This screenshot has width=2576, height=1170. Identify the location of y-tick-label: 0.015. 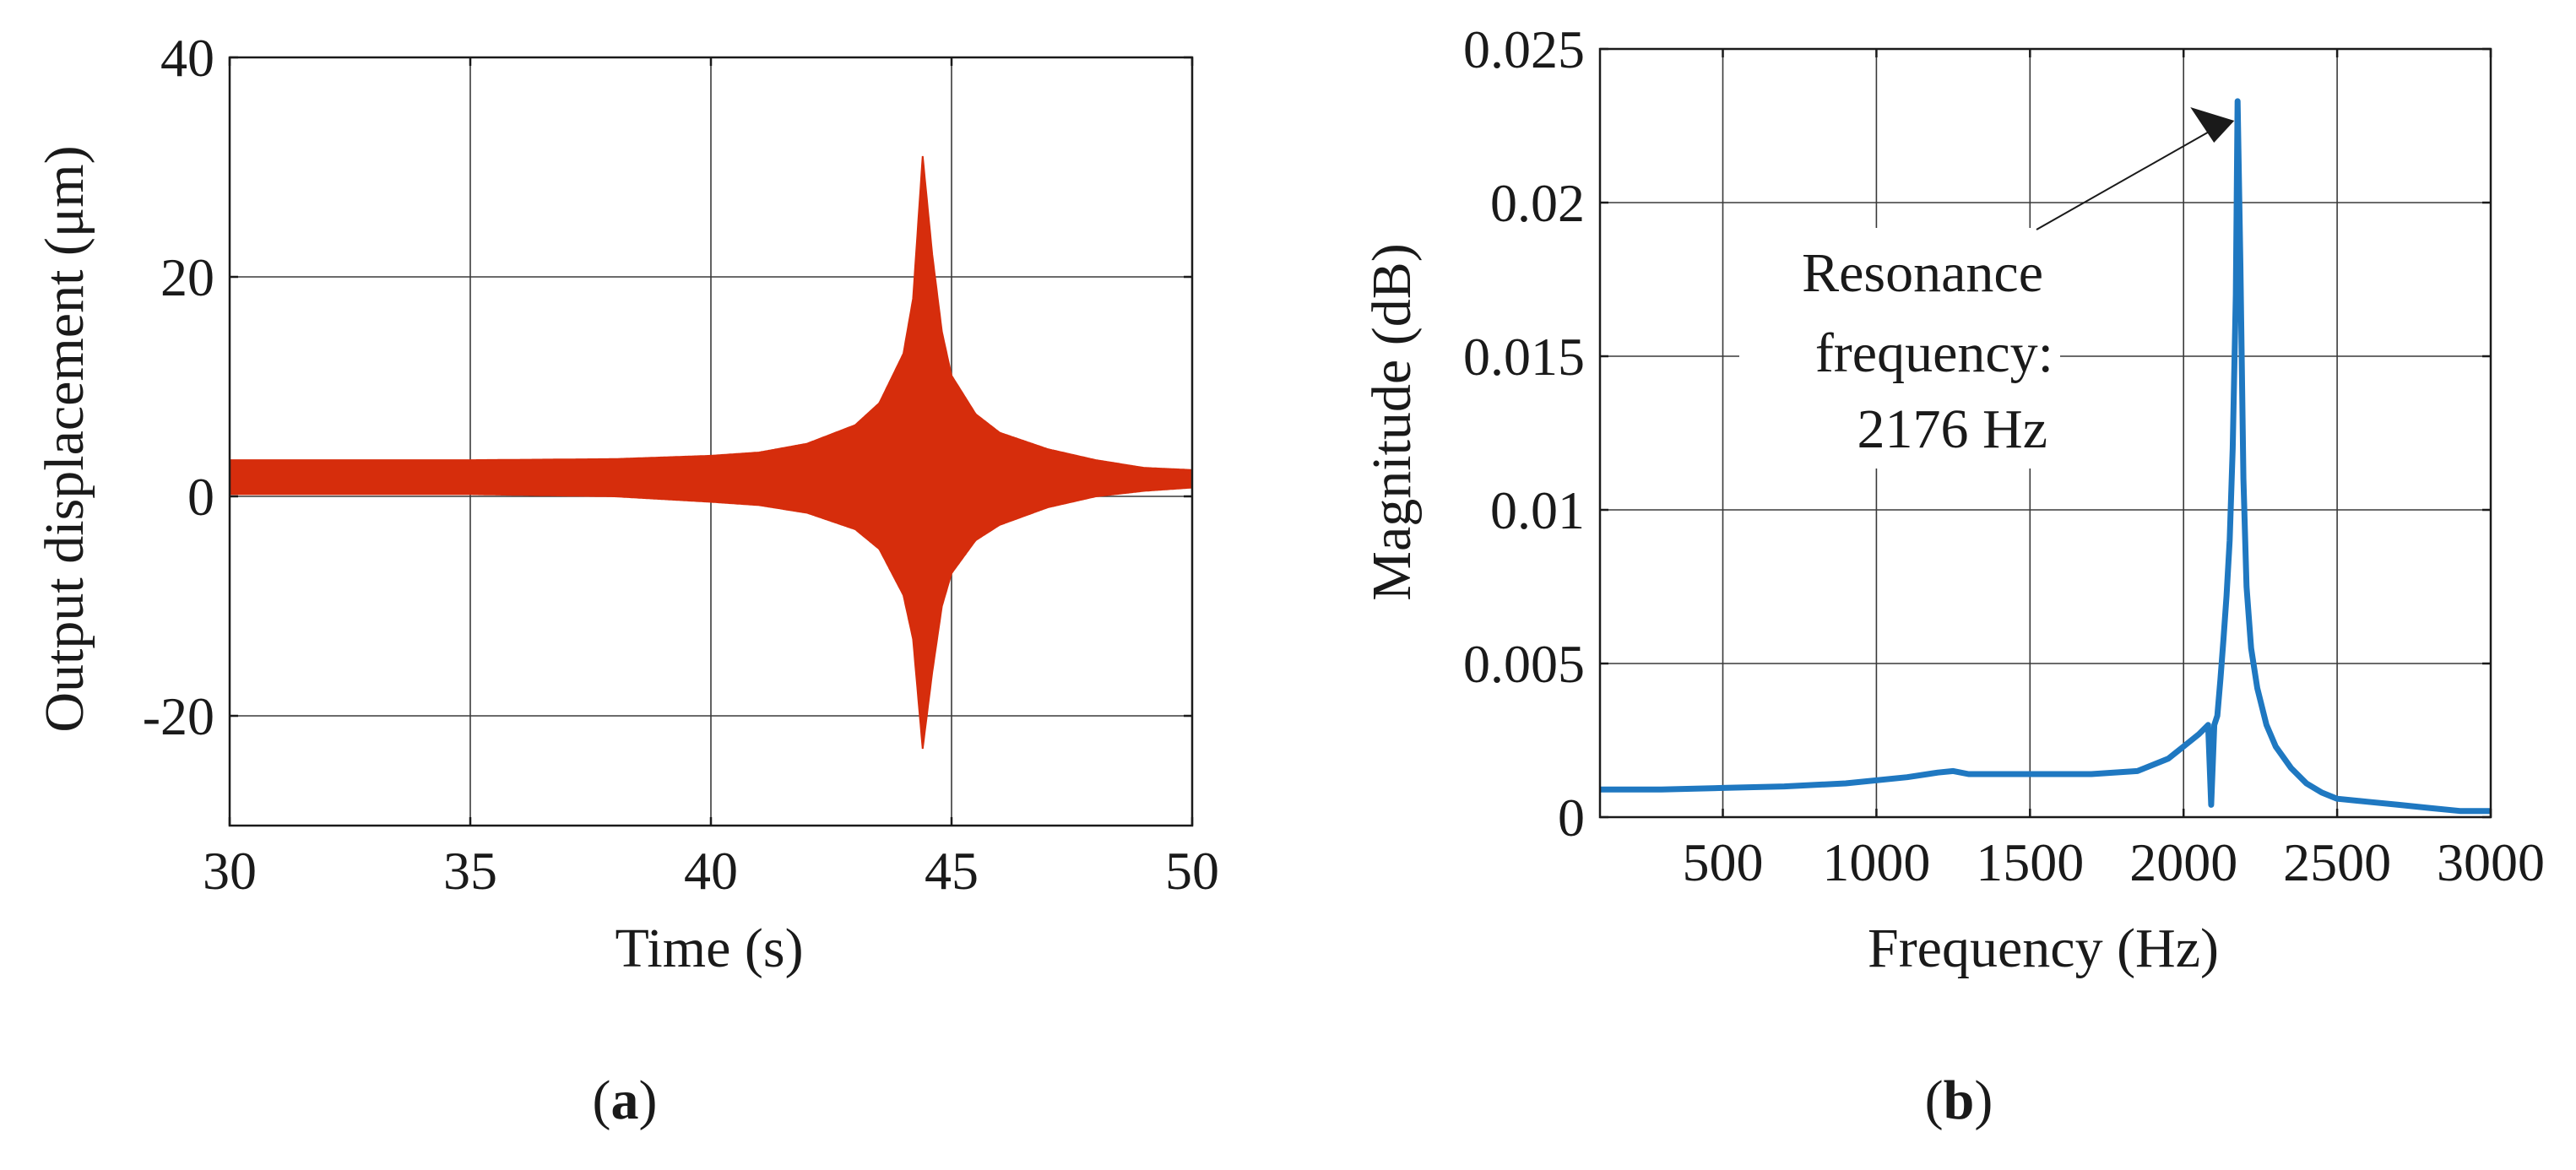
(1524, 357).